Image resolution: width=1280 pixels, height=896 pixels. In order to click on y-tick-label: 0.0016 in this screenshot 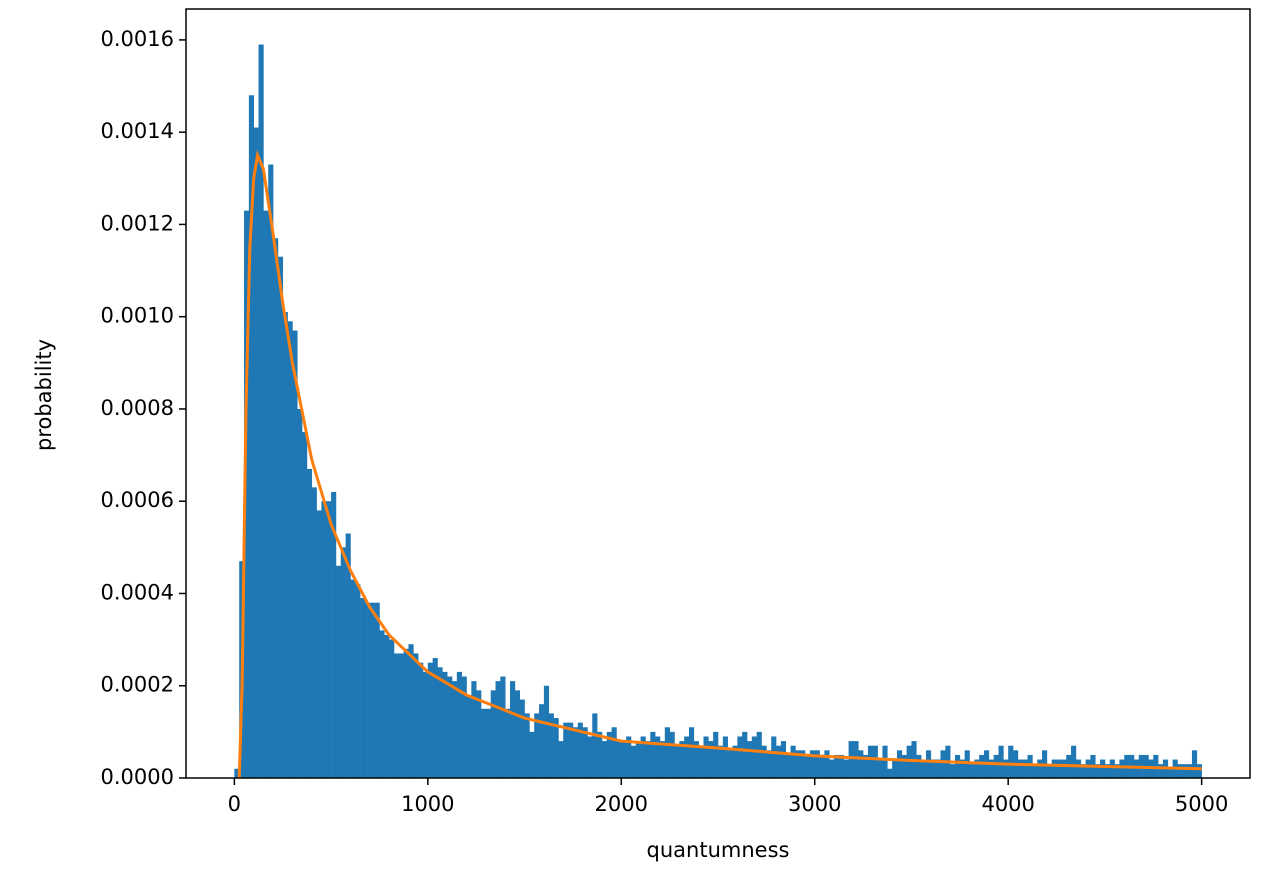, I will do `click(137, 39)`.